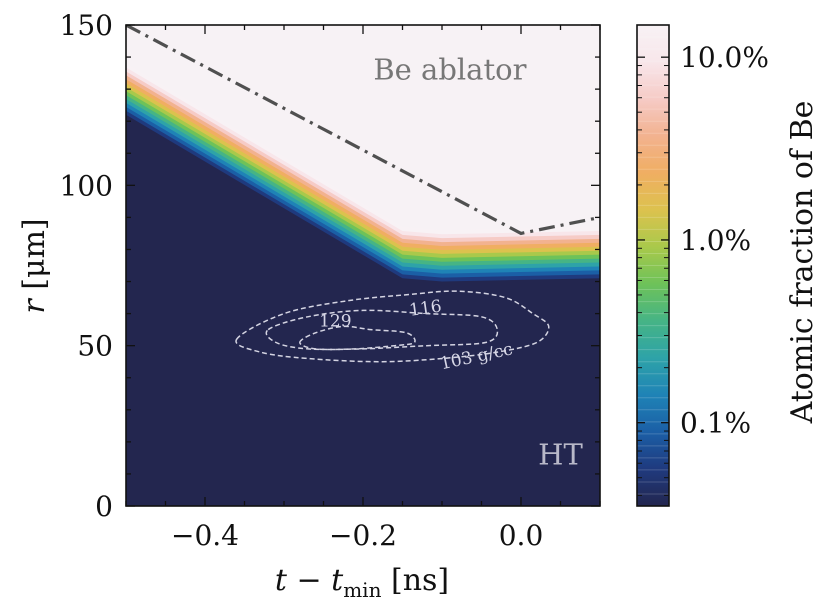 This screenshot has width=830, height=611. What do you see at coordinates (715, 240) in the screenshot?
I see `colorbar-tick-label: 1.0%` at bounding box center [715, 240].